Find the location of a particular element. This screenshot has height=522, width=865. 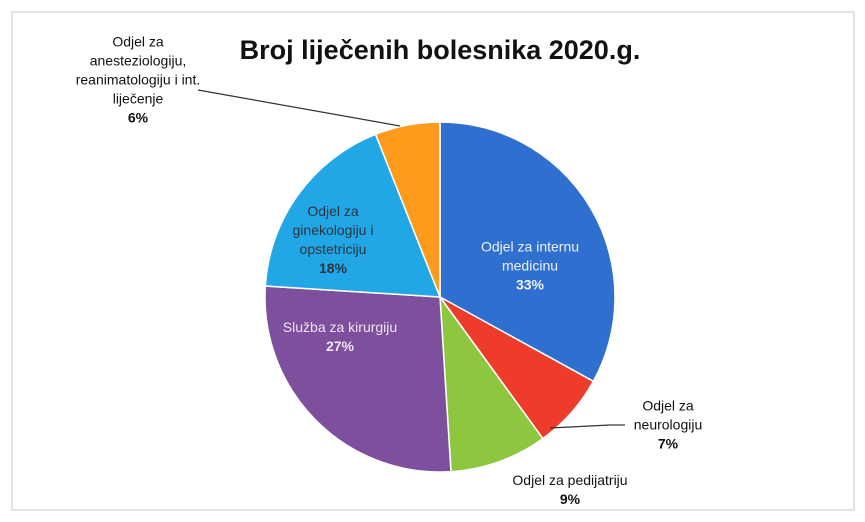

slice-label: Odjel za ginekologiju i opstetriciju 18% is located at coordinates (333, 240).